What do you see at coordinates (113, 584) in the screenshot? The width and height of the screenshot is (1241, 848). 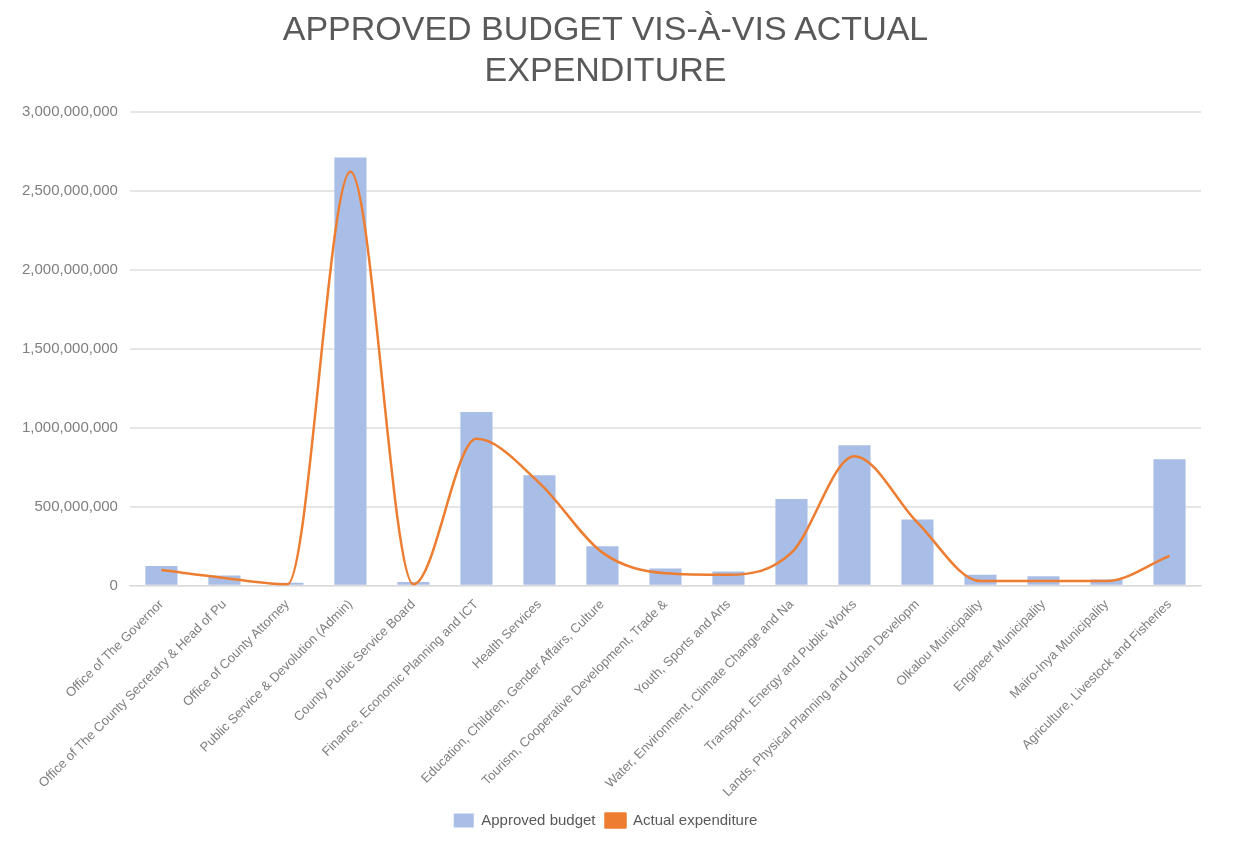 I see `y-tick-label: 0` at bounding box center [113, 584].